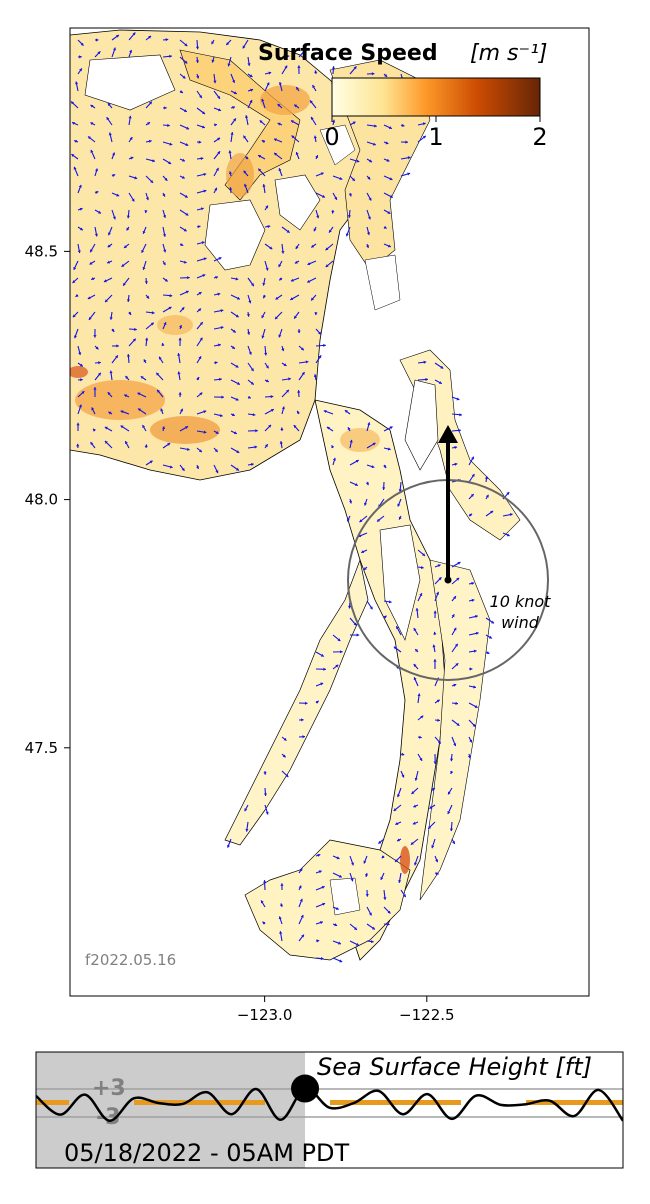 The image size is (650, 1204). I want to click on wind-label-line1: 10 knot, so click(521, 601).